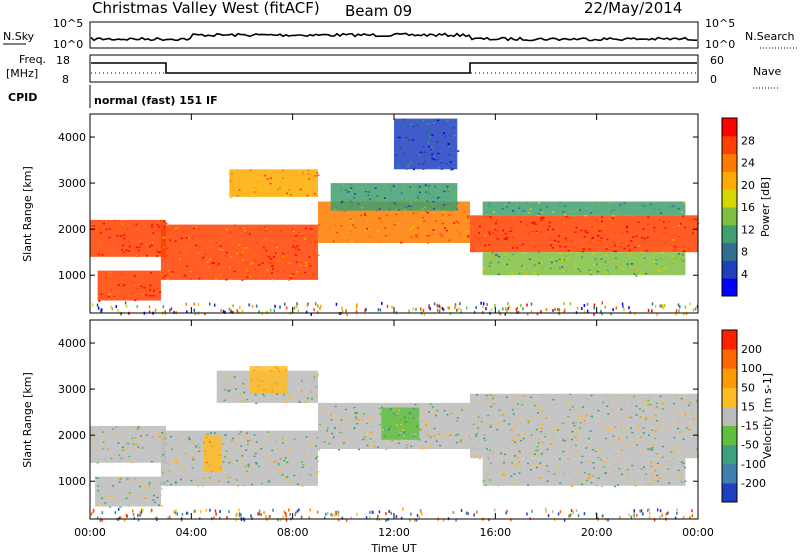 This screenshot has height=558, width=800. I want to click on x-tick-label: 08:00, so click(293, 532).